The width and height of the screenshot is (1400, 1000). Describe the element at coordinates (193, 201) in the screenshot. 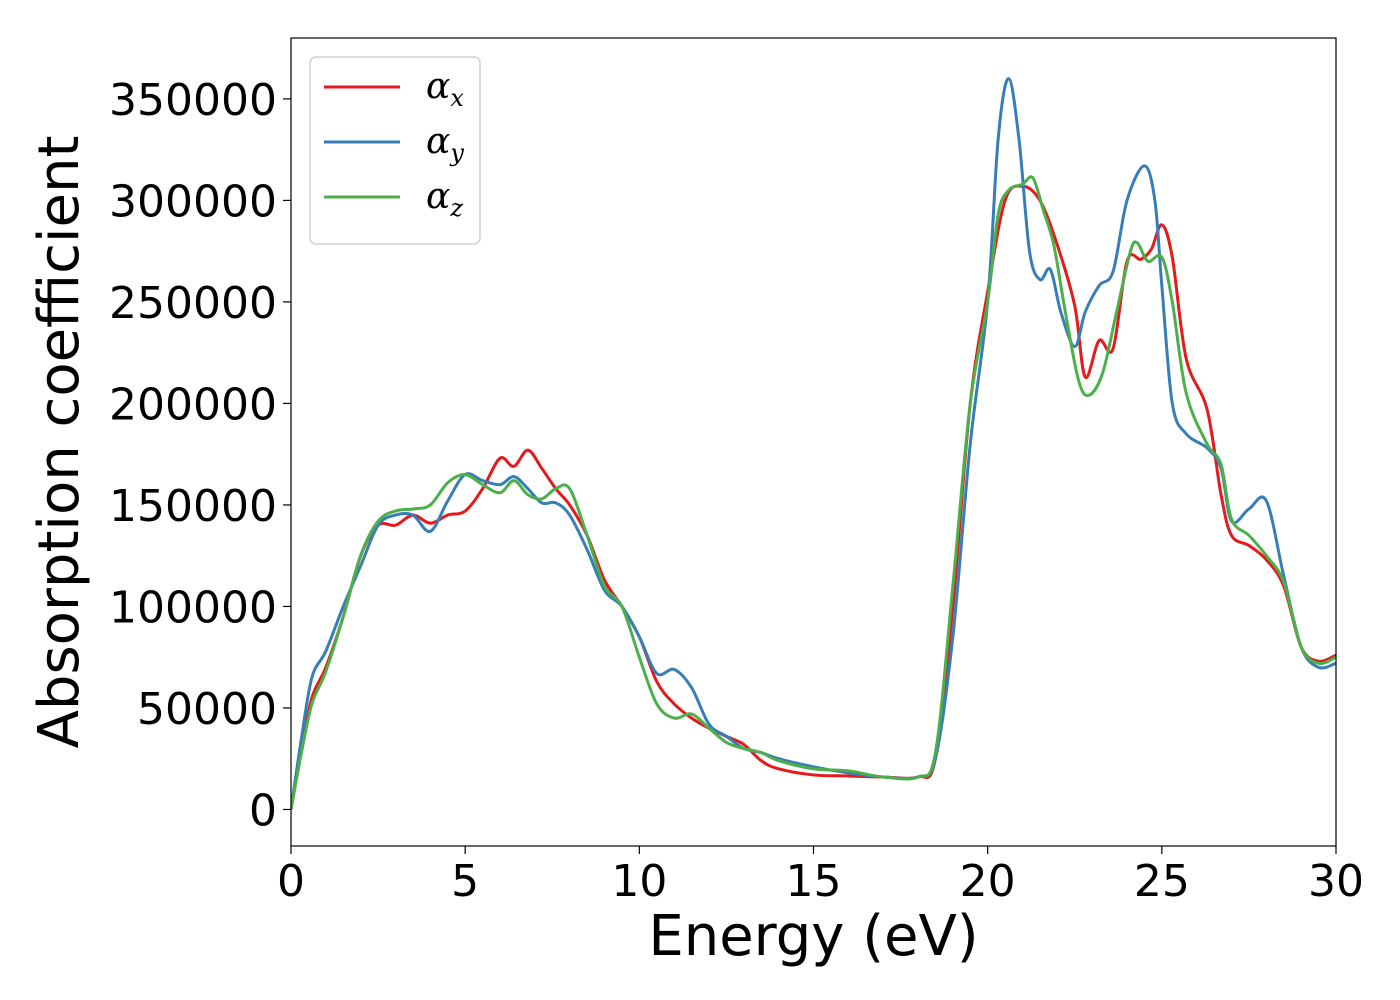

I see `y-tick-label: 300000` at that location.